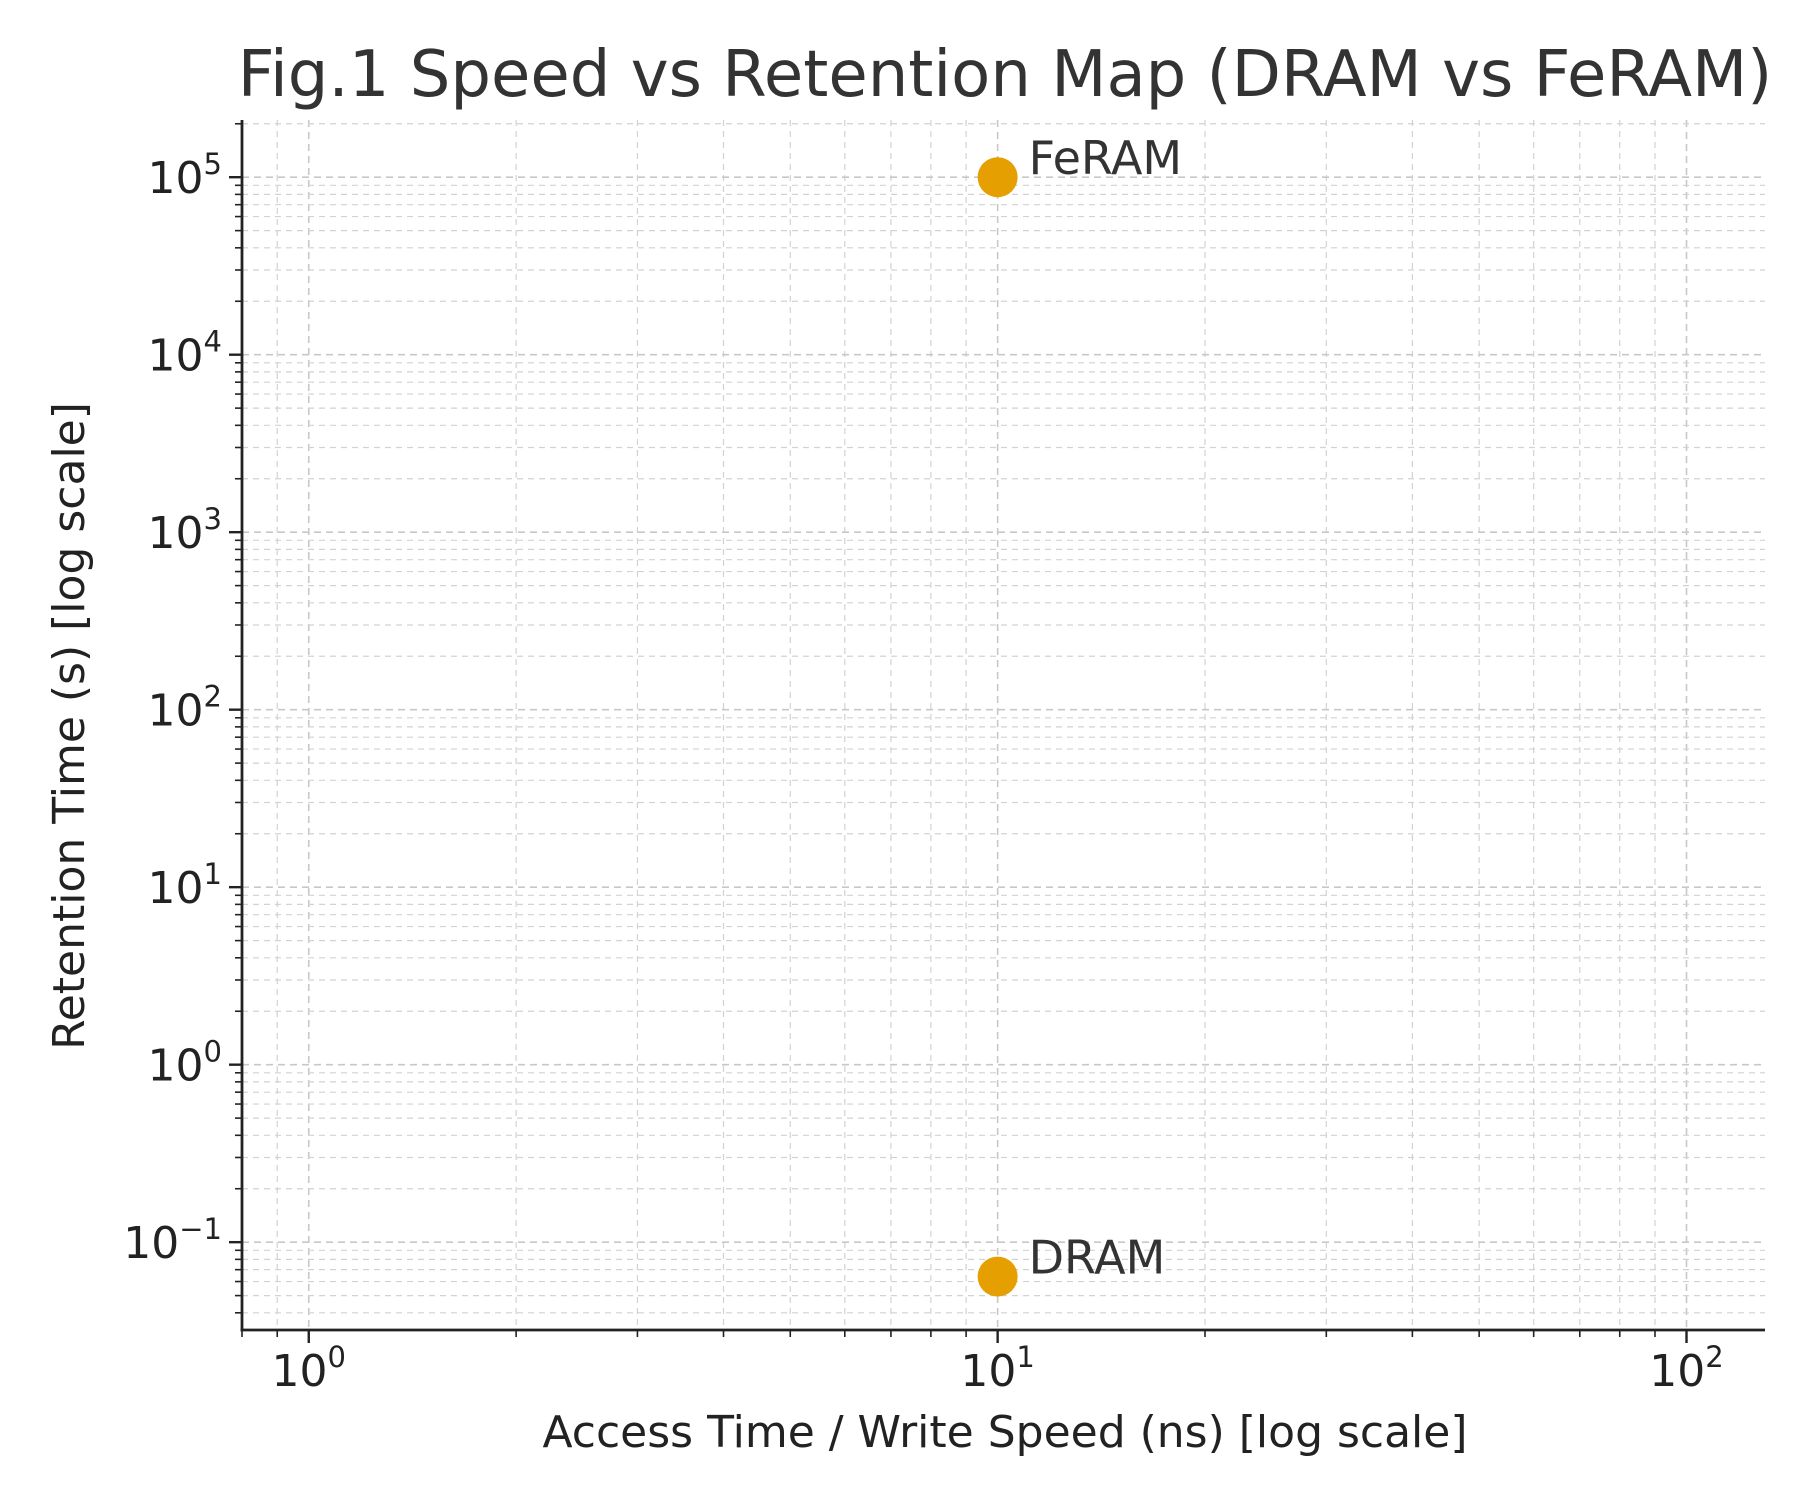 This screenshot has width=1800, height=1500. What do you see at coordinates (185, 1063) in the screenshot?
I see `y-tick-label: 10⁰` at bounding box center [185, 1063].